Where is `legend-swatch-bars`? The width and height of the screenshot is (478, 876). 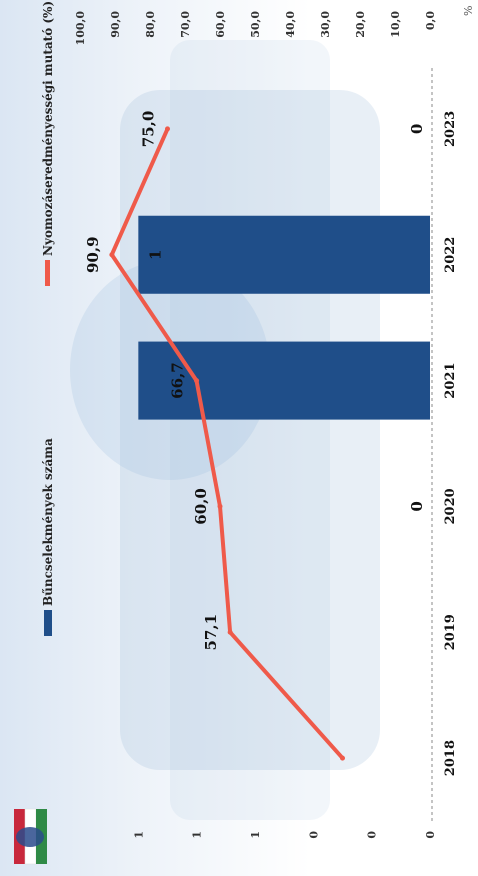 legend-swatch-bars is located at coordinates (48, 623).